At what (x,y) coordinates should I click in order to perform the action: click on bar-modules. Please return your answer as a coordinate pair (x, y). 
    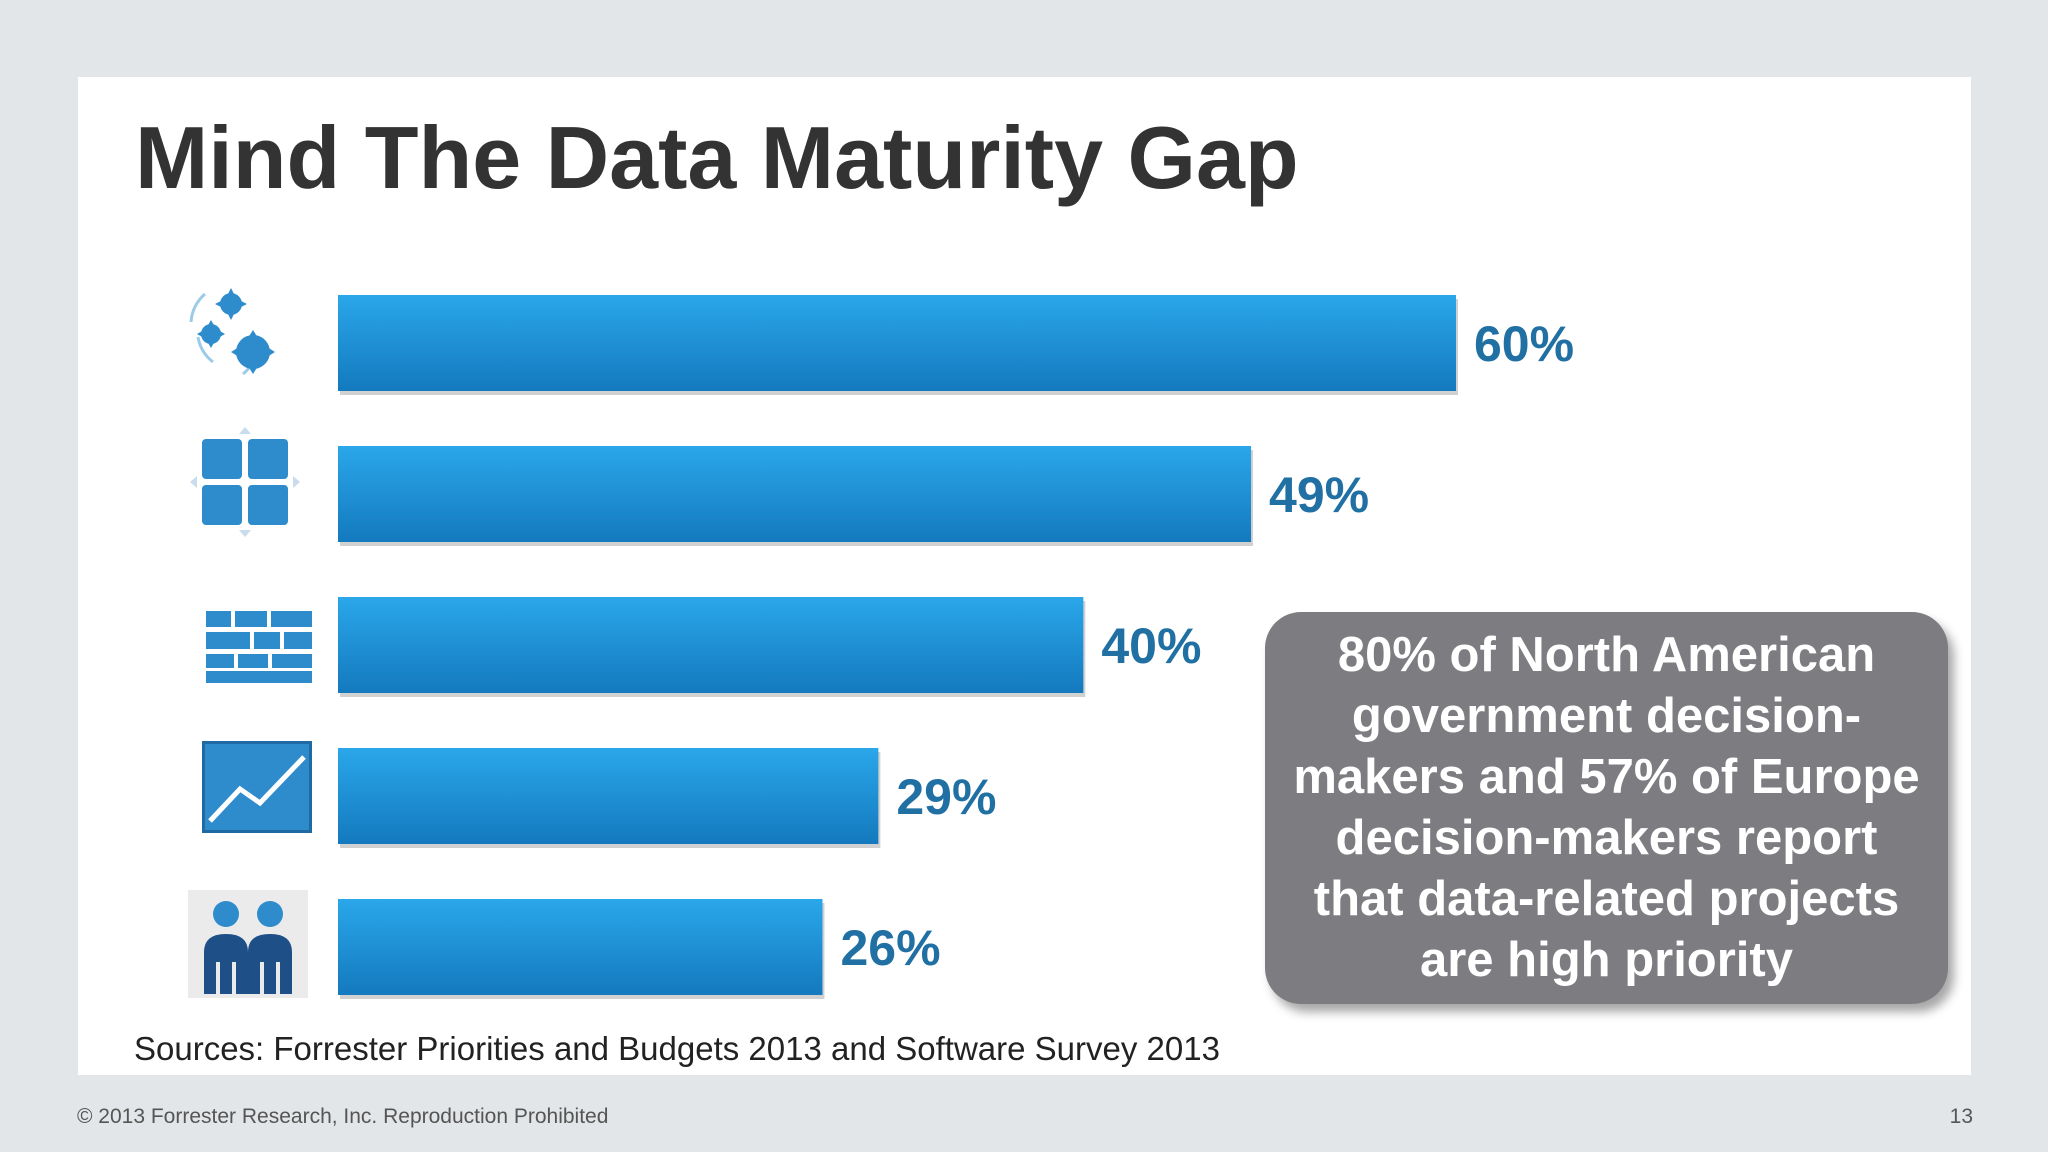
    Looking at the image, I should click on (795, 494).